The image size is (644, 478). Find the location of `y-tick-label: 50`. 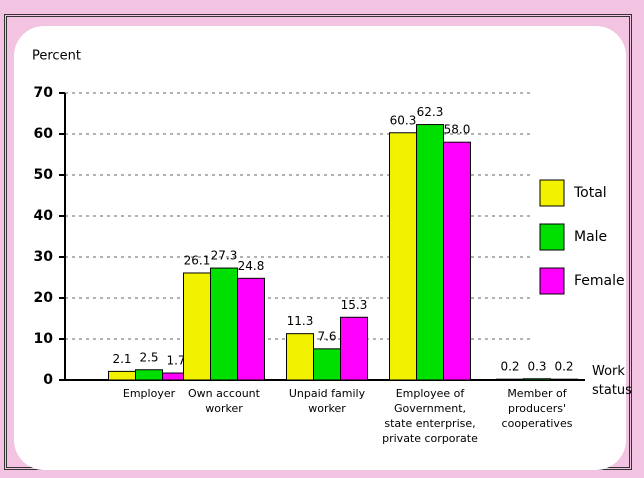

y-tick-label: 50 is located at coordinates (44, 175).